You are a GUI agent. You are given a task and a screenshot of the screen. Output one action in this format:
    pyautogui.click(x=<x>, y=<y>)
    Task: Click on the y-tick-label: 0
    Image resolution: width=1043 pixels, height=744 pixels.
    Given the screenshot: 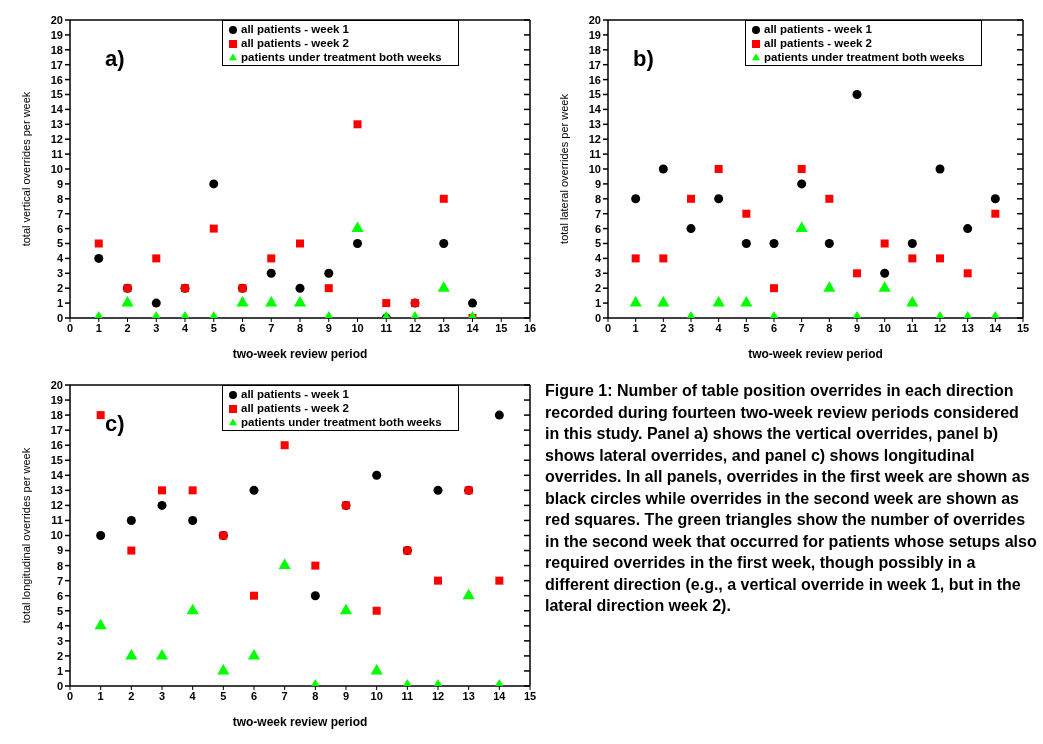 What is the action you would take?
    pyautogui.click(x=597, y=317)
    